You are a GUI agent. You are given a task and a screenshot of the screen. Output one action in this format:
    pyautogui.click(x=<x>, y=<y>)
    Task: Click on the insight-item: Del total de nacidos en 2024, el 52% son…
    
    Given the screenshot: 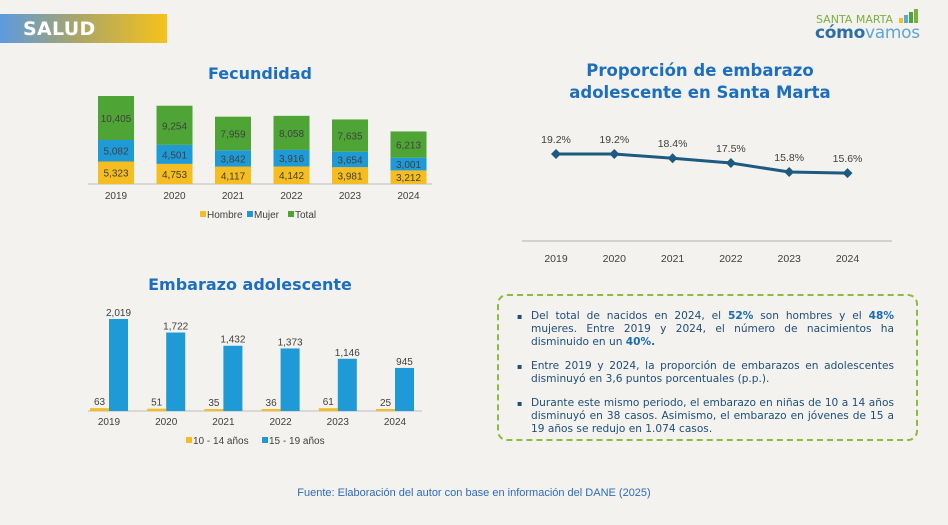 What is the action you would take?
    pyautogui.click(x=705, y=329)
    